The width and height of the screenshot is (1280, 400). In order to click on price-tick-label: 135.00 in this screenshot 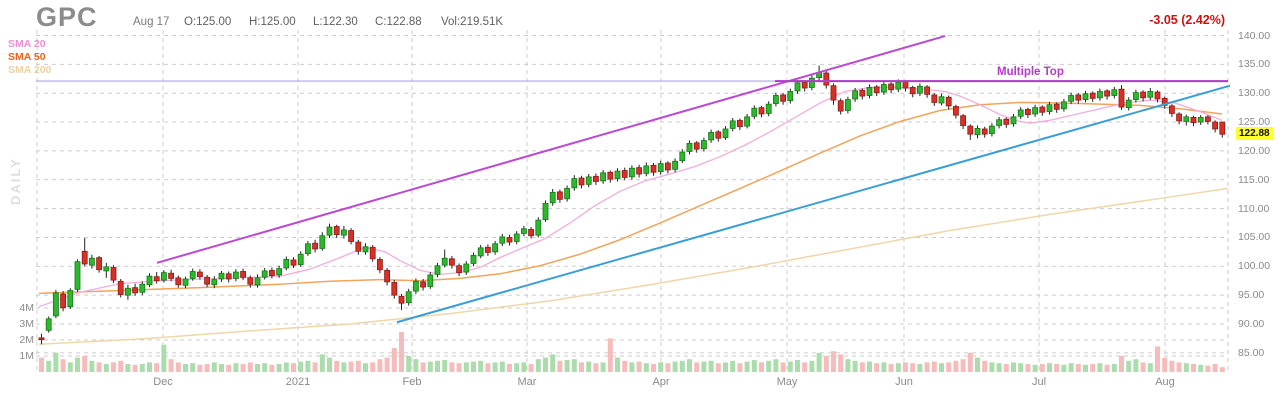, I will do `click(1254, 64)`.